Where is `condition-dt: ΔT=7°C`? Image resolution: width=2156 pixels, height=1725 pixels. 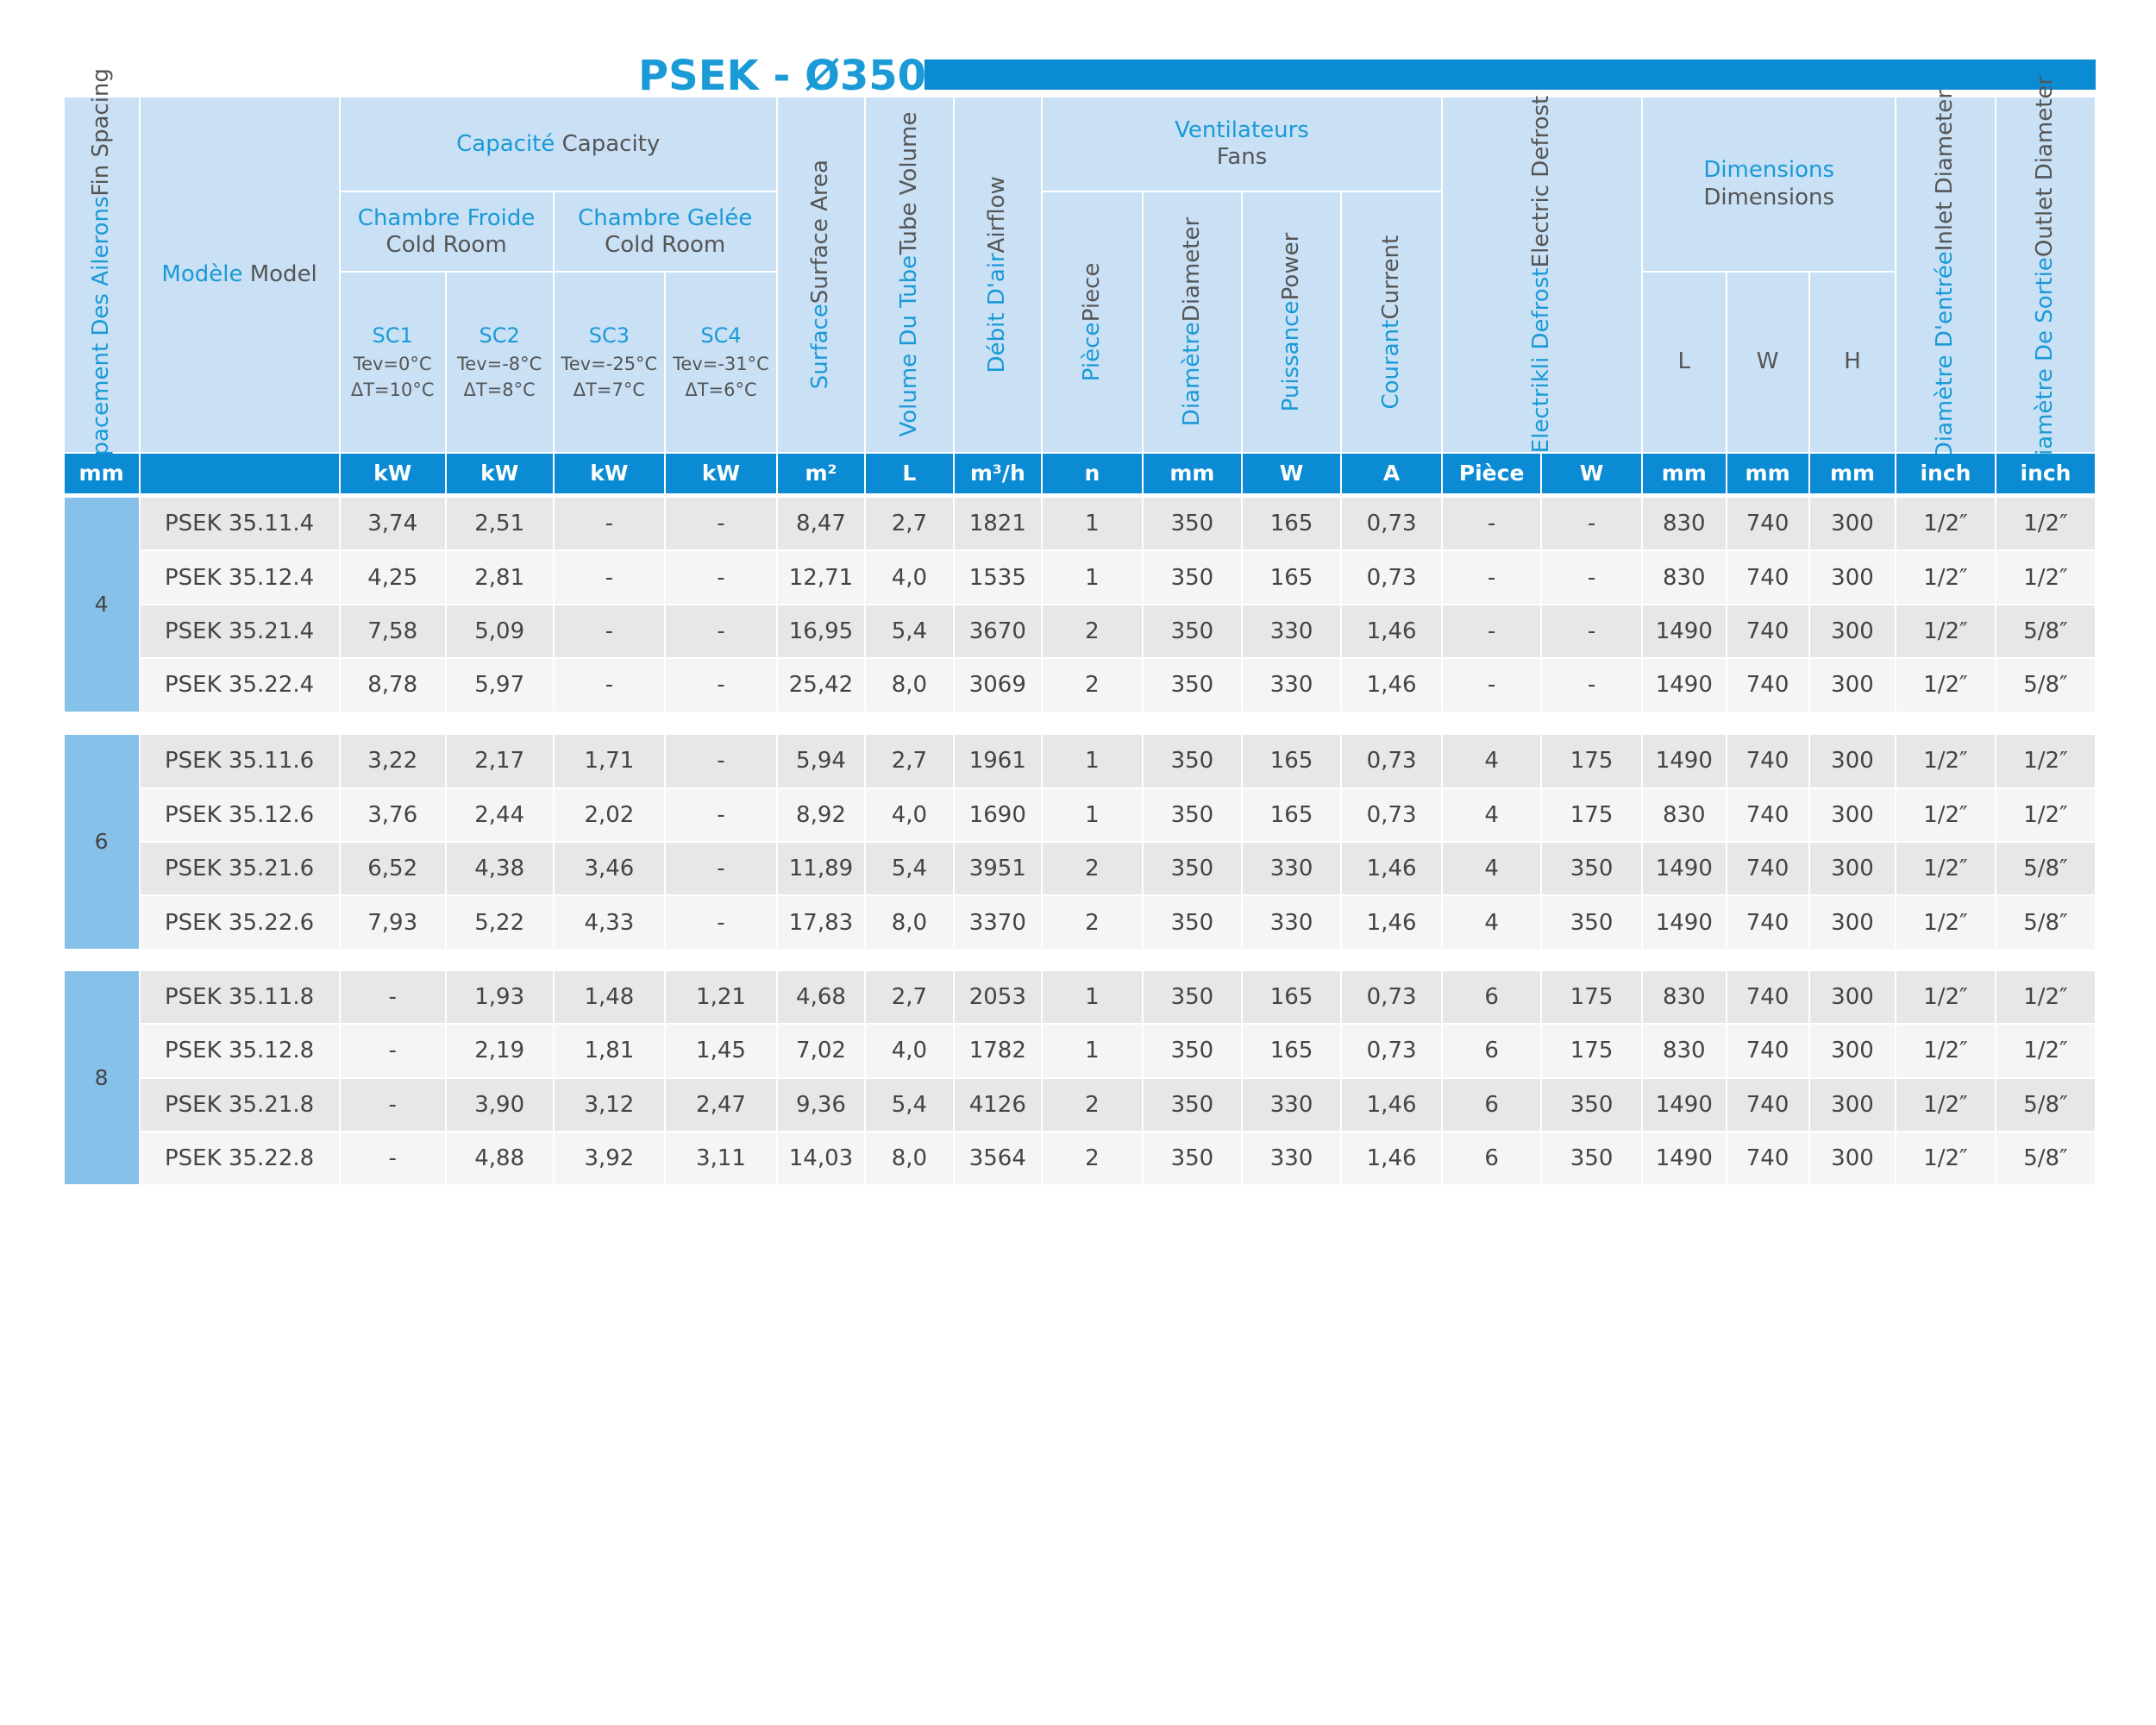
condition-dt: ΔT=7°C is located at coordinates (609, 391).